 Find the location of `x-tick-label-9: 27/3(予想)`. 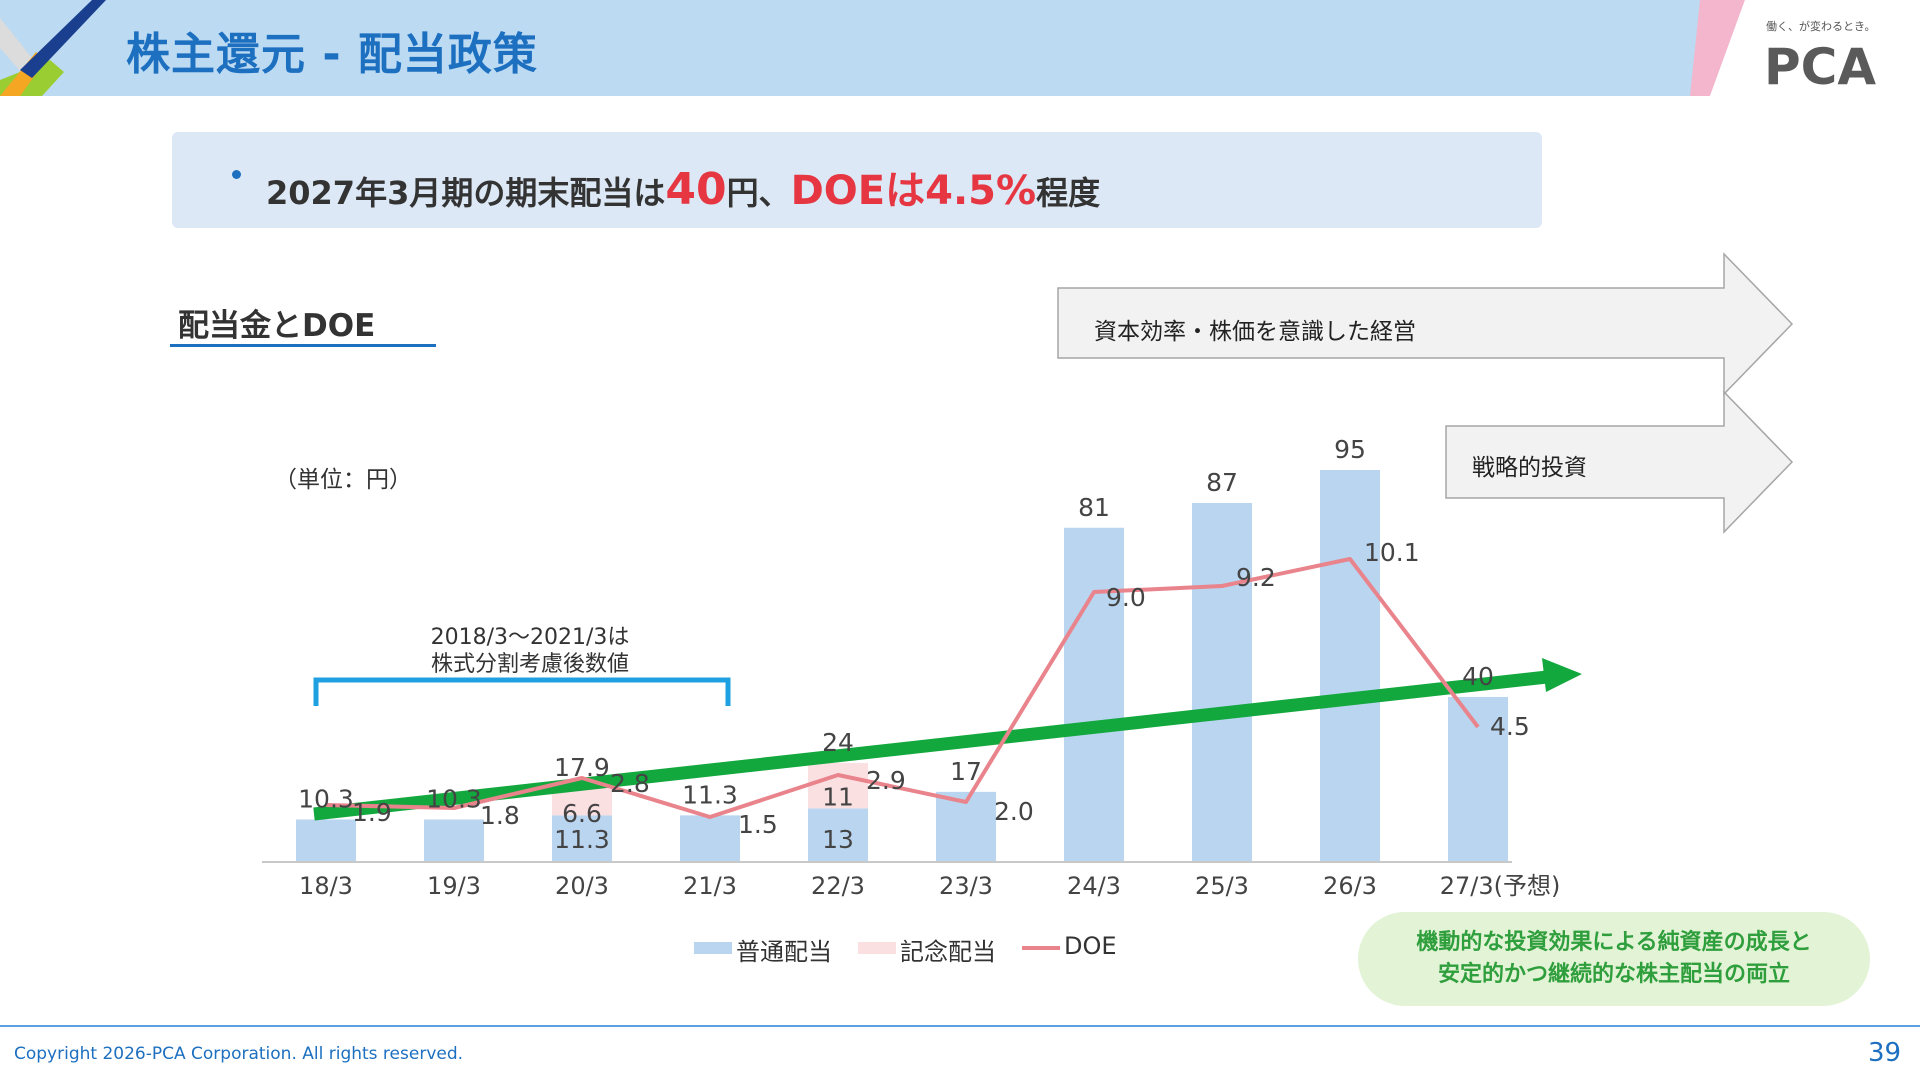

x-tick-label-9: 27/3(予想) is located at coordinates (1500, 886).